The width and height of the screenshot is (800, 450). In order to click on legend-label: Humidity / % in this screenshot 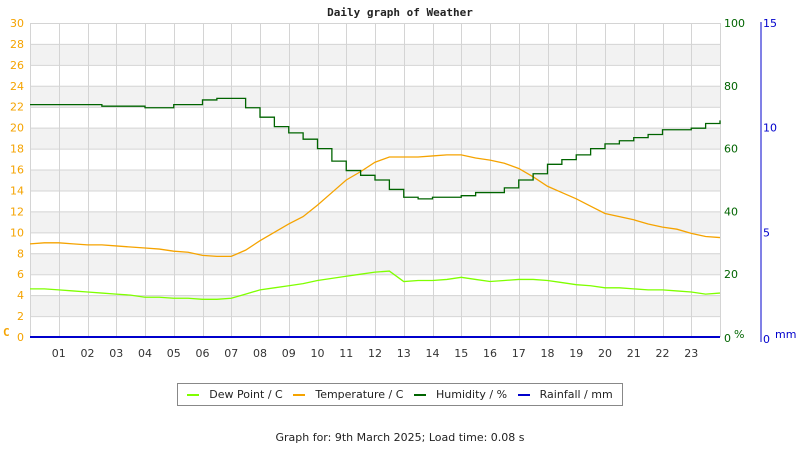, I will do `click(472, 394)`.